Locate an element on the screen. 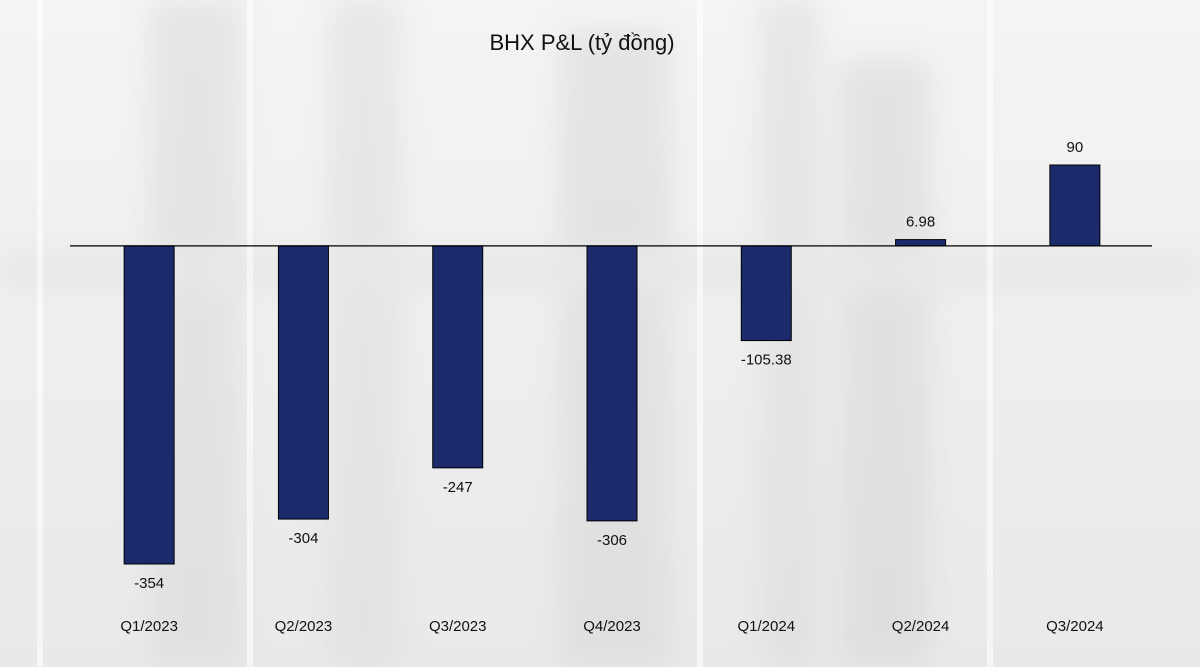 The height and width of the screenshot is (672, 1200). value-label: -304 is located at coordinates (303, 538).